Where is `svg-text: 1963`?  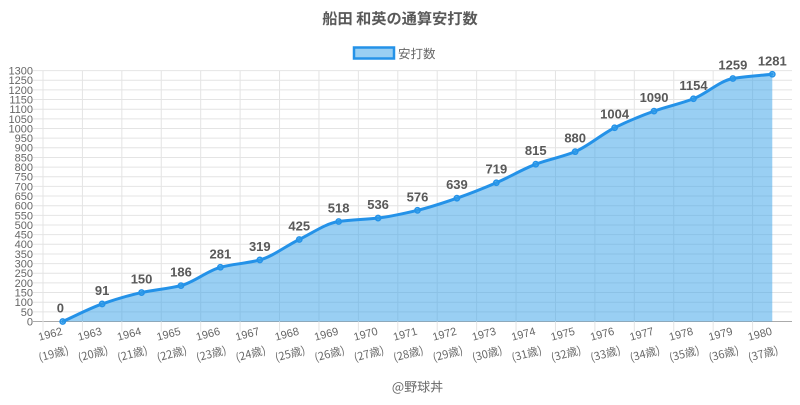 svg-text: 1963 is located at coordinates (90, 335).